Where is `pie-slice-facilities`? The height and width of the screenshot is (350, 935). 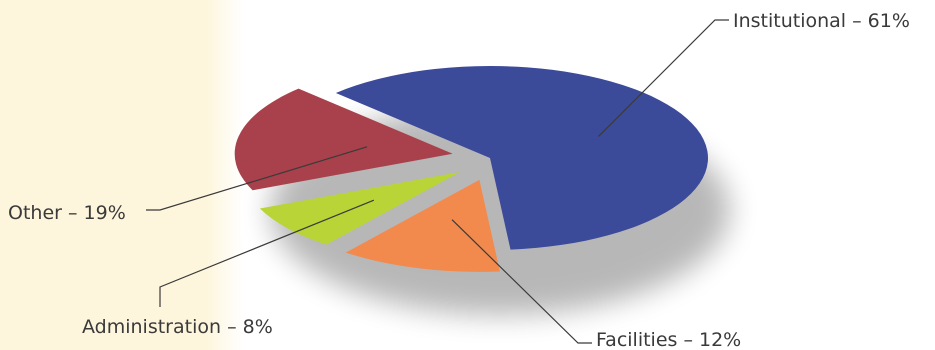
pie-slice-facilities is located at coordinates (422, 225).